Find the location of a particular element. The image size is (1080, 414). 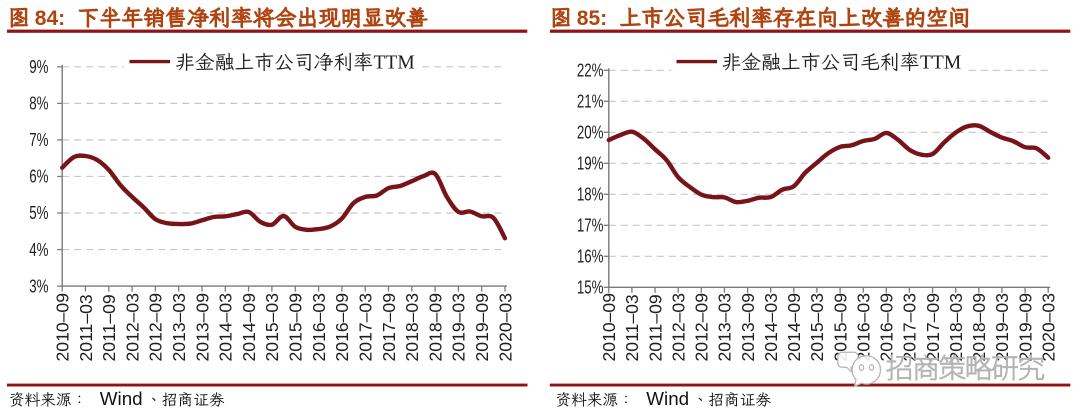

svg-text: 18% is located at coordinates (590, 194).